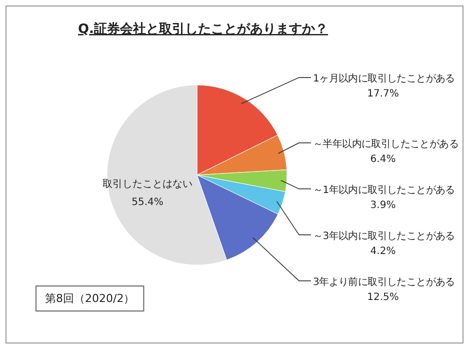  What do you see at coordinates (384, 236) in the screenshot?
I see `slice-label: ～3年以内に取引したことがある` at bounding box center [384, 236].